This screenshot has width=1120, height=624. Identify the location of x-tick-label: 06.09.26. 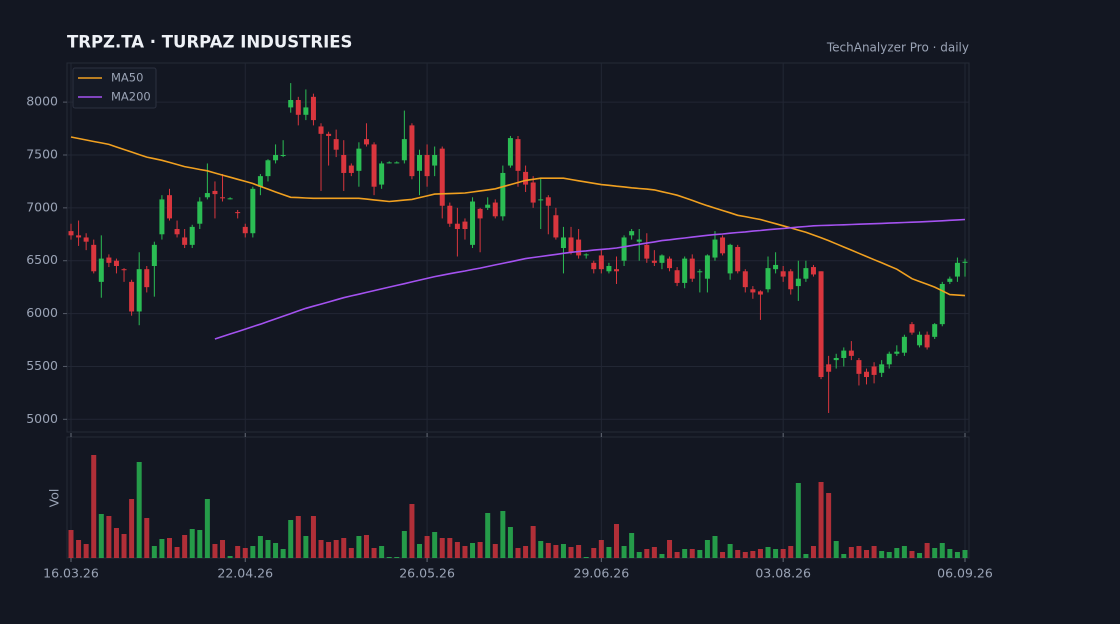
(965, 573).